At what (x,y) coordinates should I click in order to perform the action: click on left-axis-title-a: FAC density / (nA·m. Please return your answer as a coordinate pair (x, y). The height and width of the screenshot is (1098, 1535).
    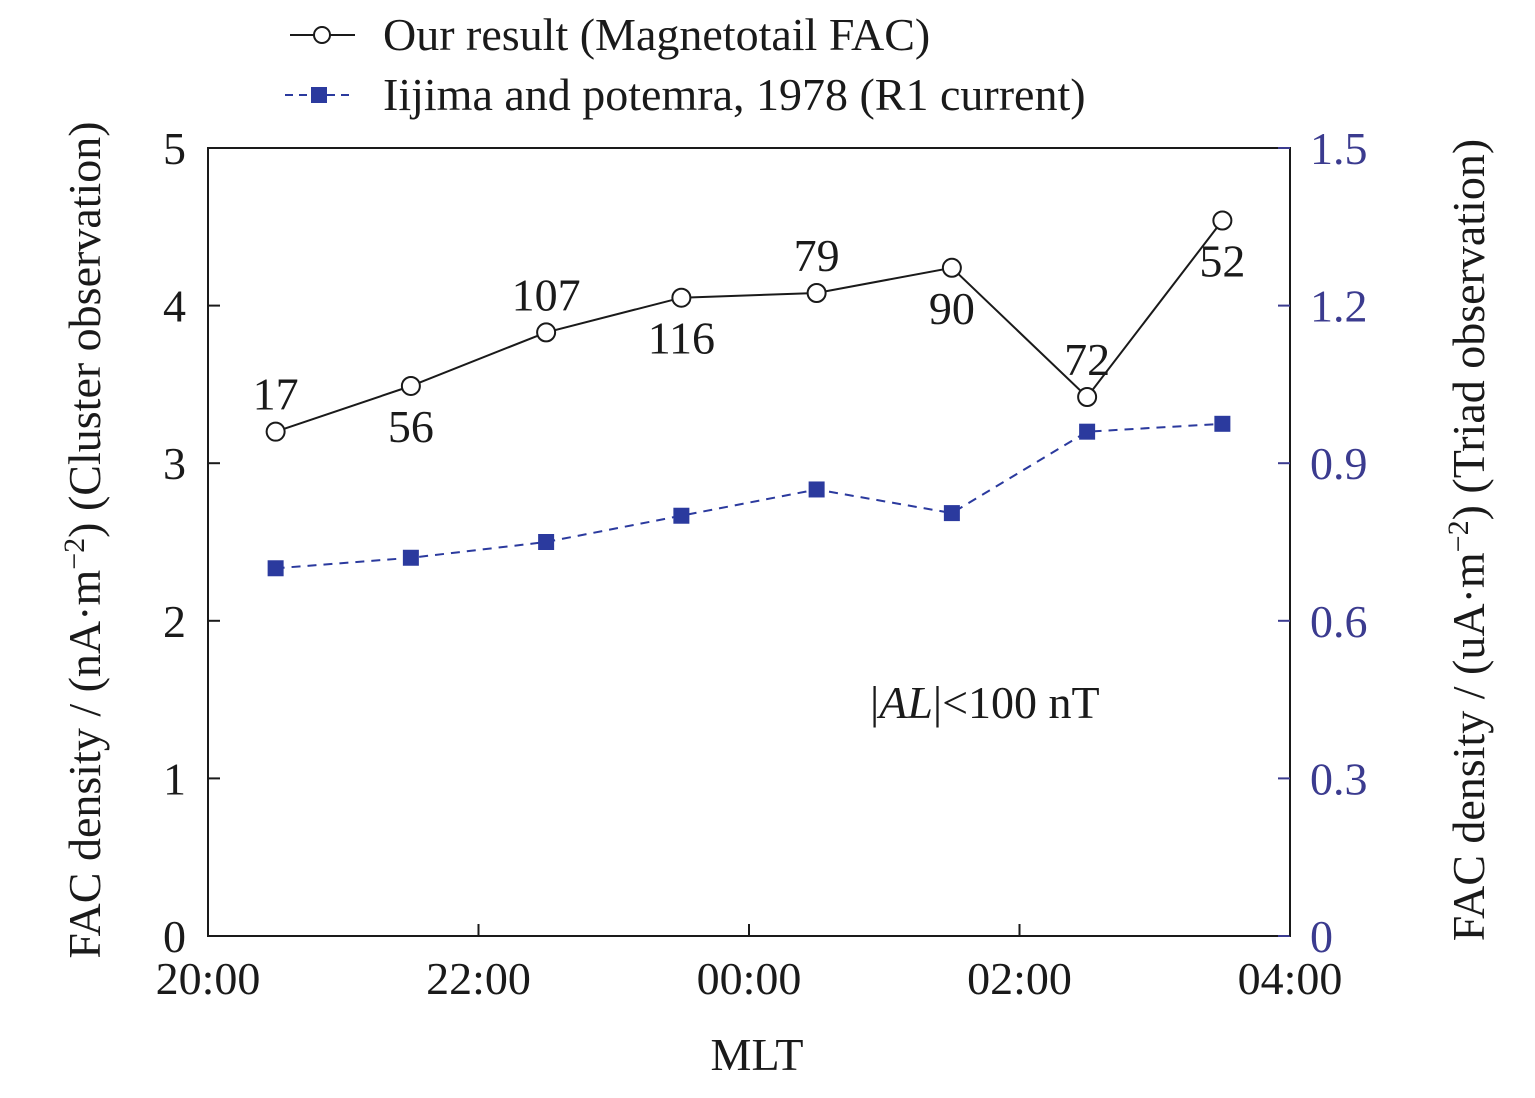
    Looking at the image, I should click on (84, 764).